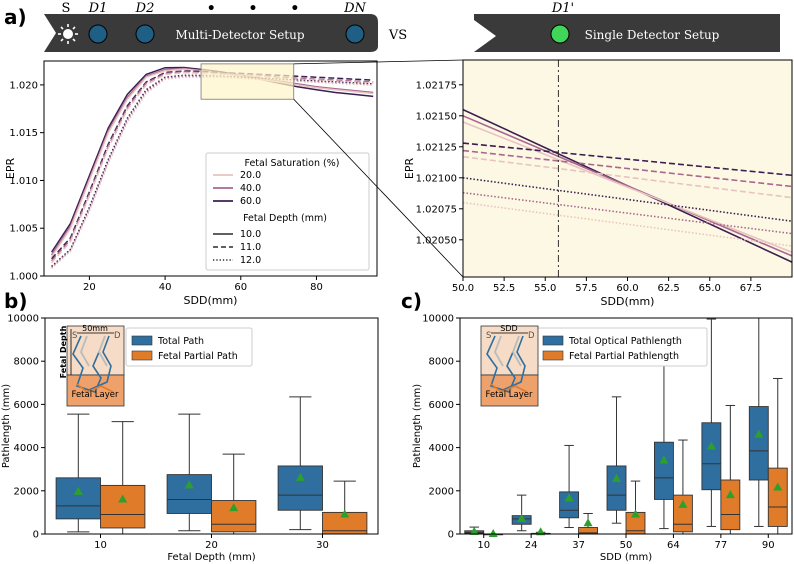 Image resolution: width=794 pixels, height=564 pixels. What do you see at coordinates (26, 448) in the screenshot?
I see `y-tick-label: 4000` at bounding box center [26, 448].